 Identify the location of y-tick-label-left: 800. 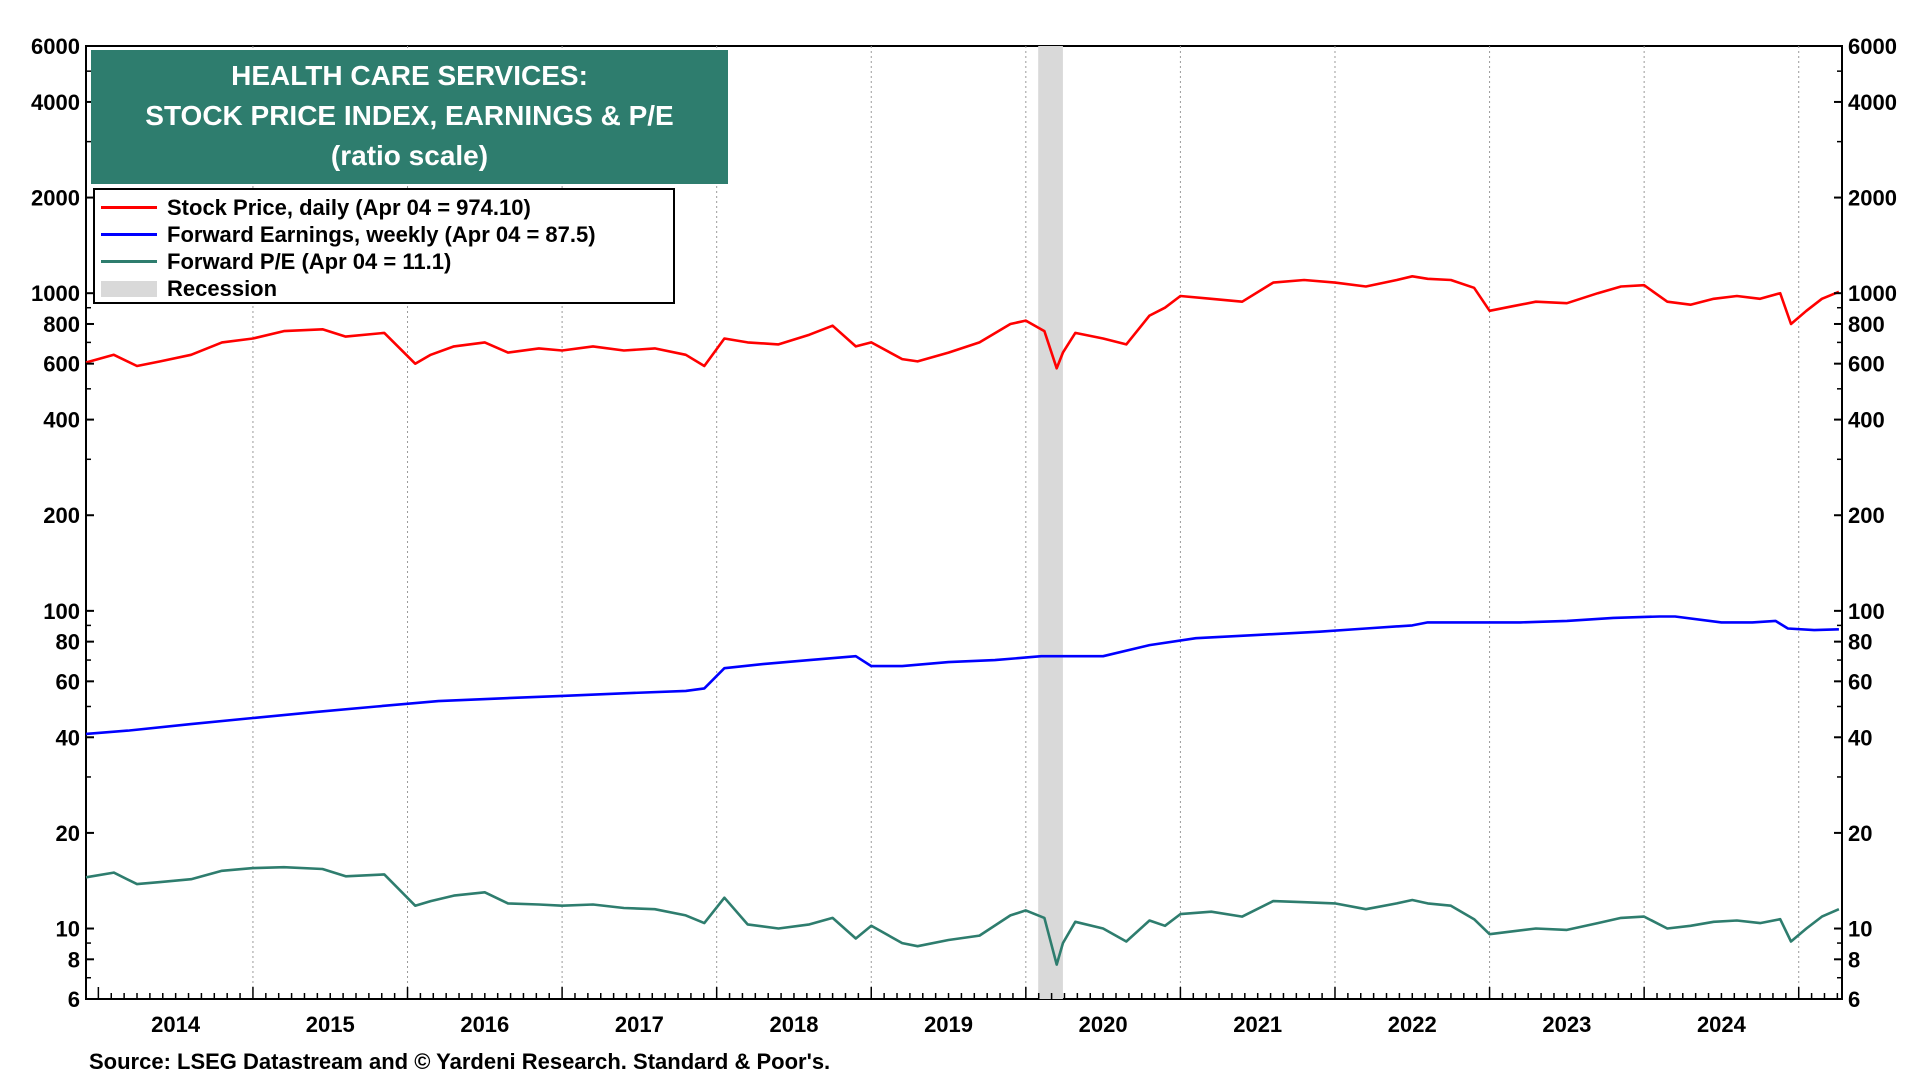
(61, 324).